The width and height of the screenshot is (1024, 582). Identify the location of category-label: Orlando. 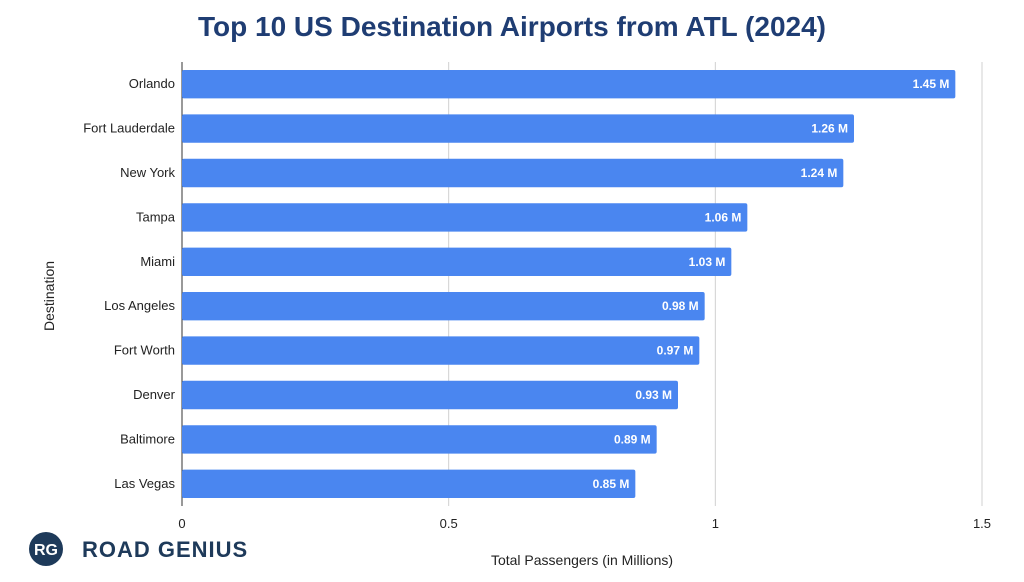
(152, 83).